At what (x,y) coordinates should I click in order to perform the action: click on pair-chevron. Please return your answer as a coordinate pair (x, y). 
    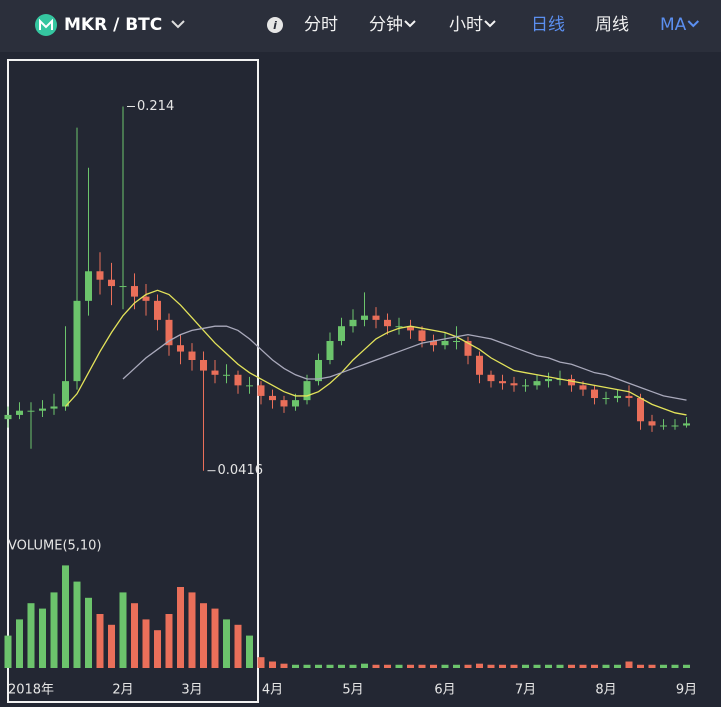
    Looking at the image, I should click on (178, 24).